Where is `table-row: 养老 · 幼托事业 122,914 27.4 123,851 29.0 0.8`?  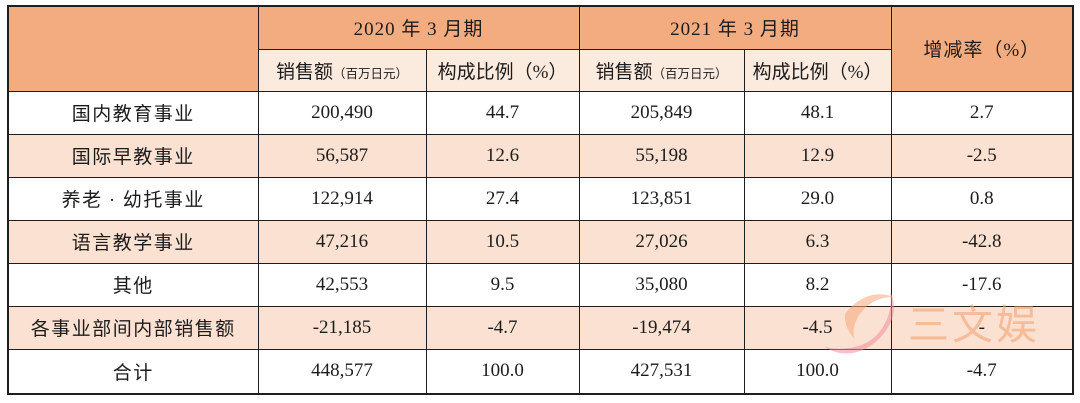 table-row: 养老 · 幼托事业 122,914 27.4 123,851 29.0 0.8 is located at coordinates (540, 198).